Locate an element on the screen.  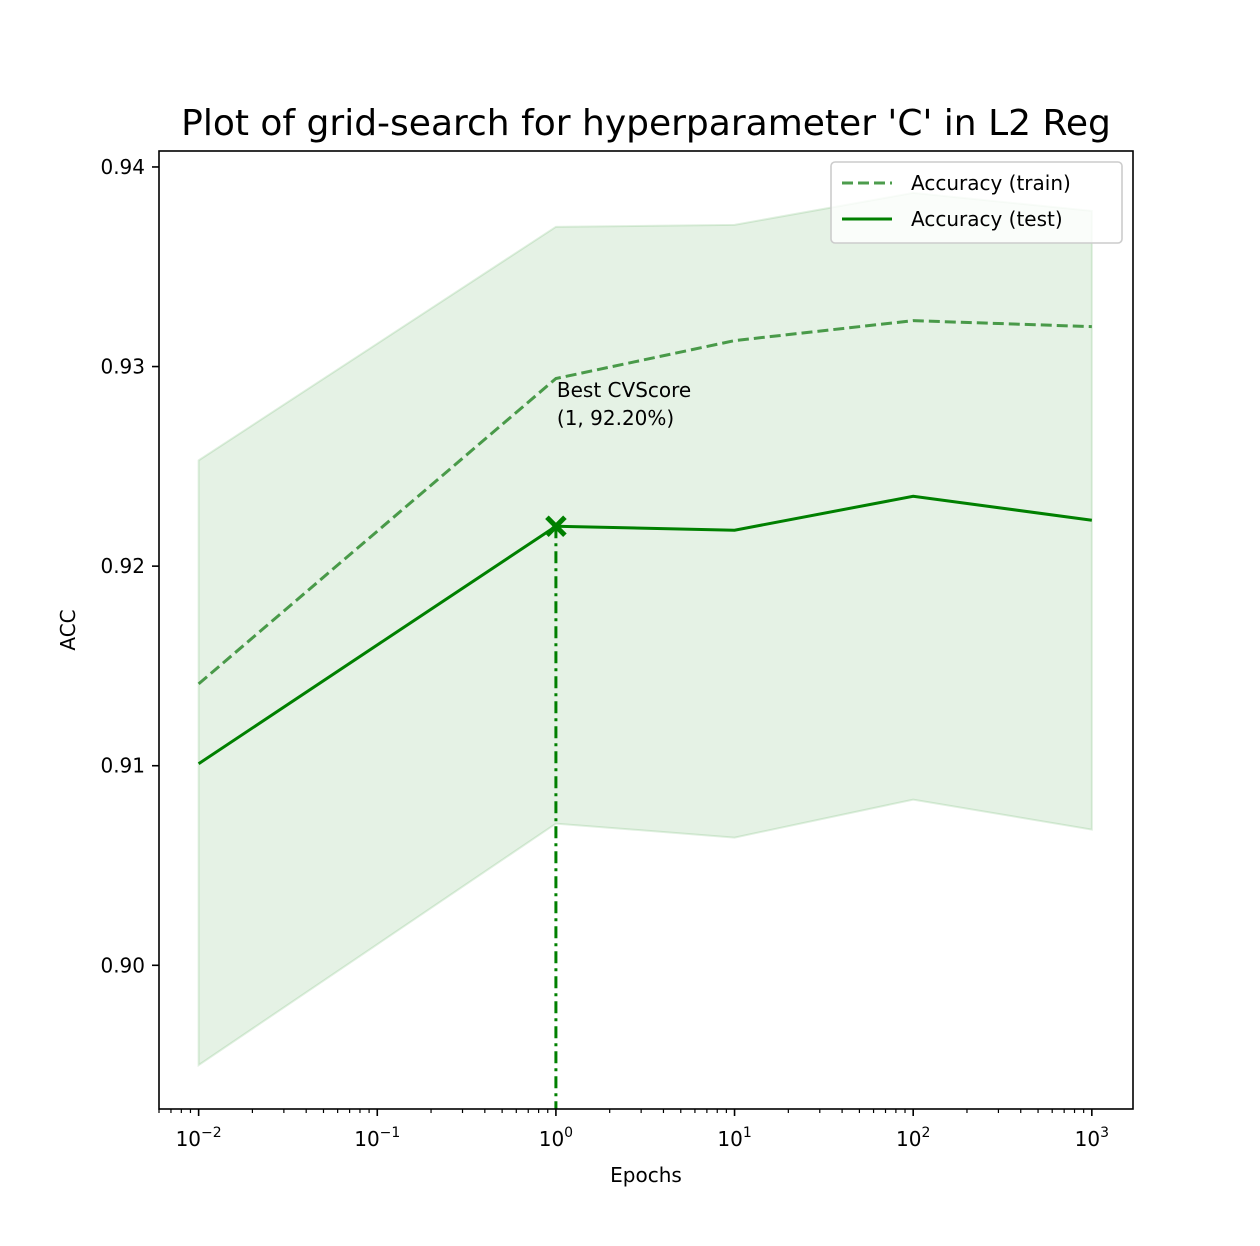
x-tick-label: 10³ is located at coordinates (1092, 1138).